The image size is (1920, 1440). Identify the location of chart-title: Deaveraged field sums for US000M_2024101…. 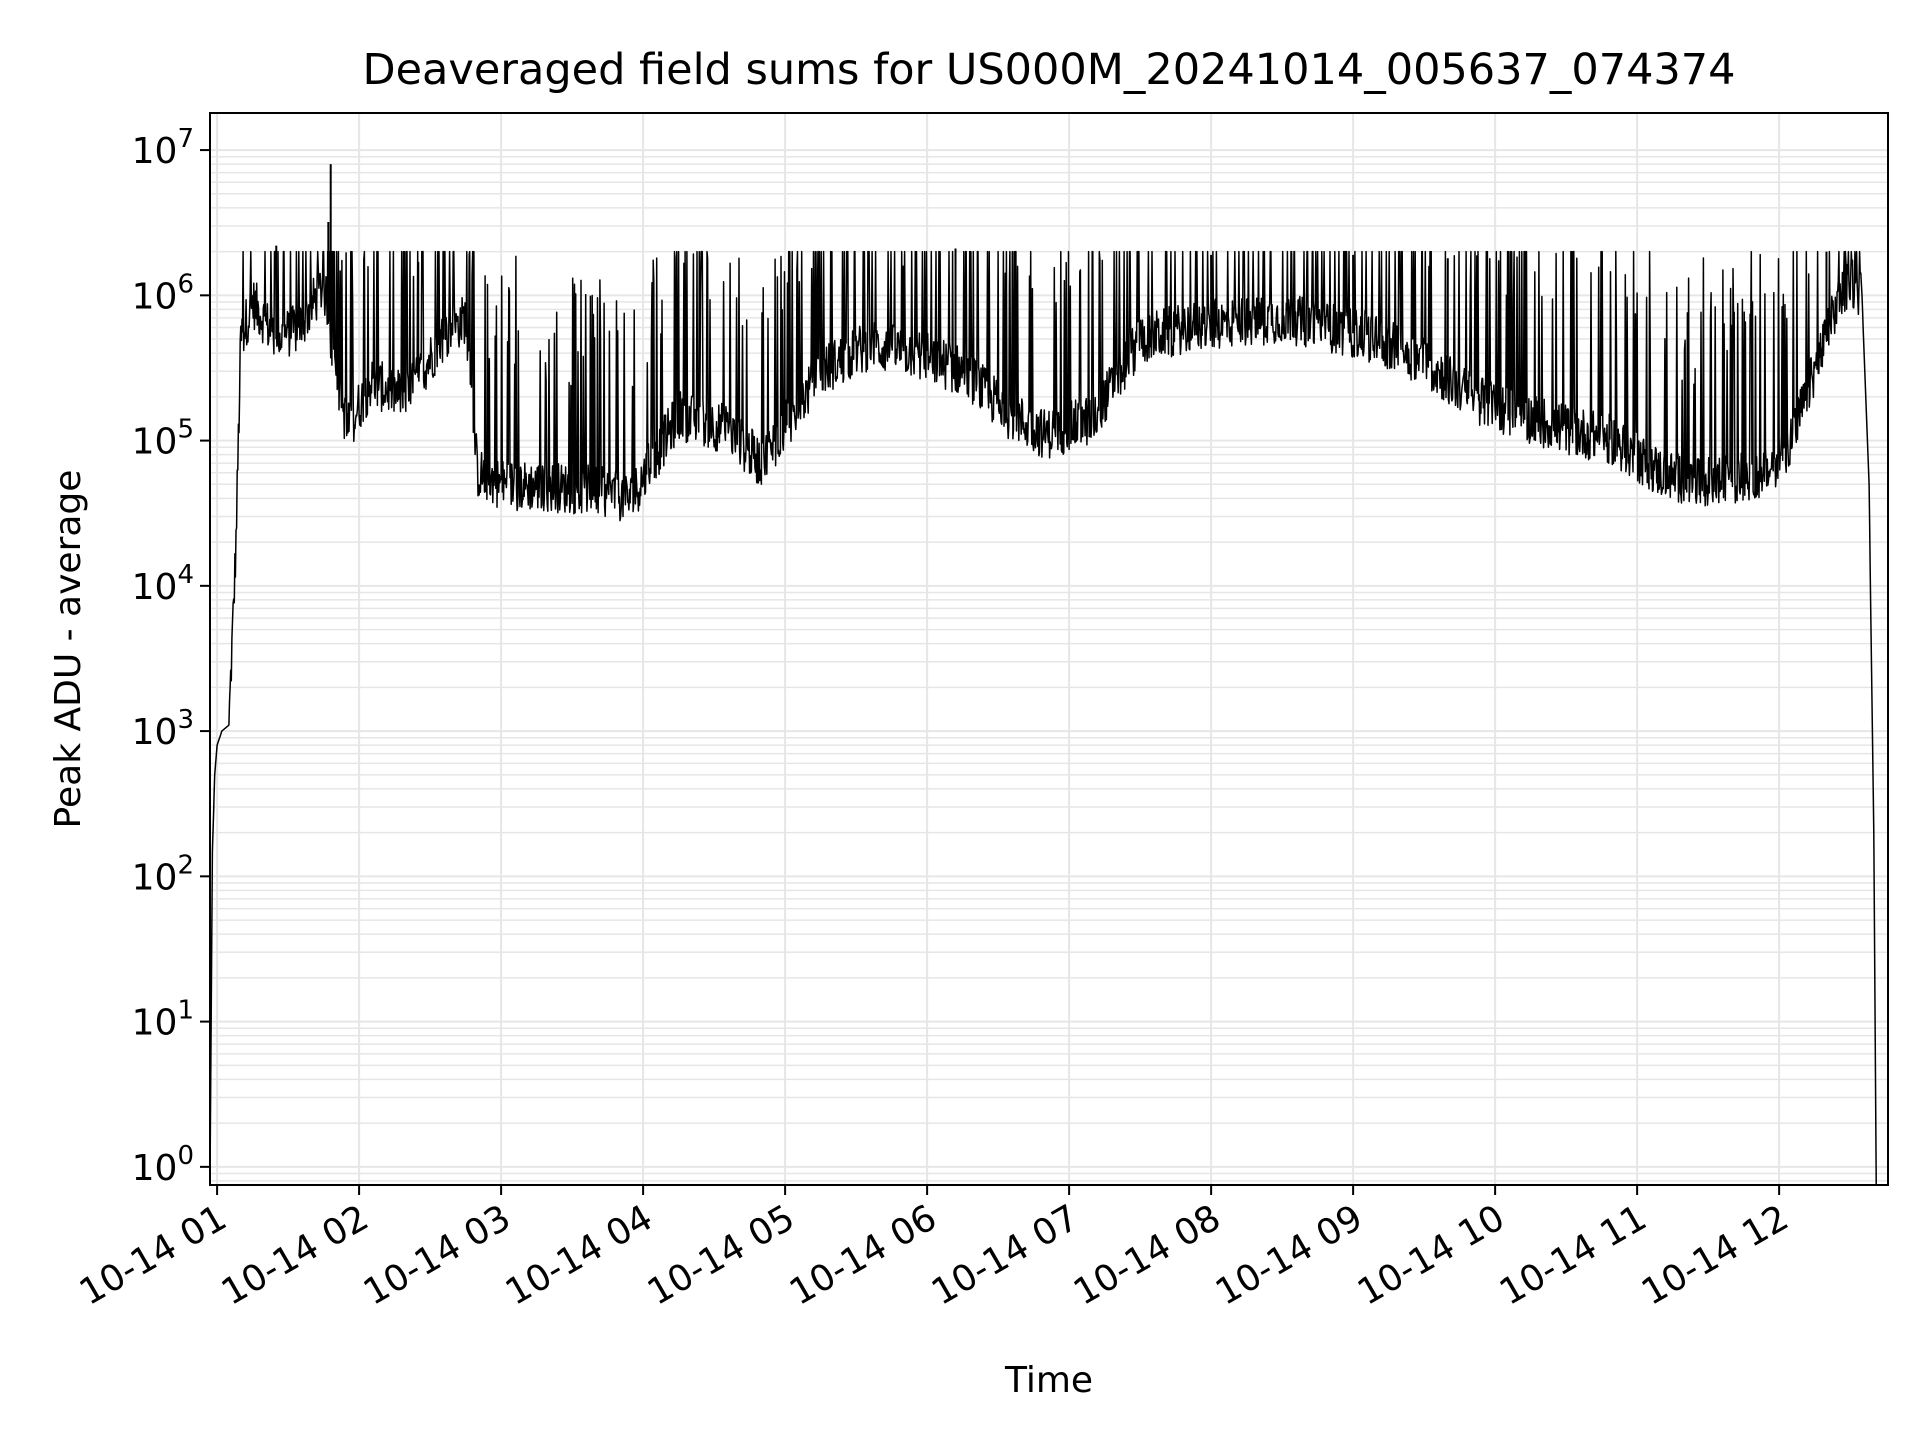
(1048, 70).